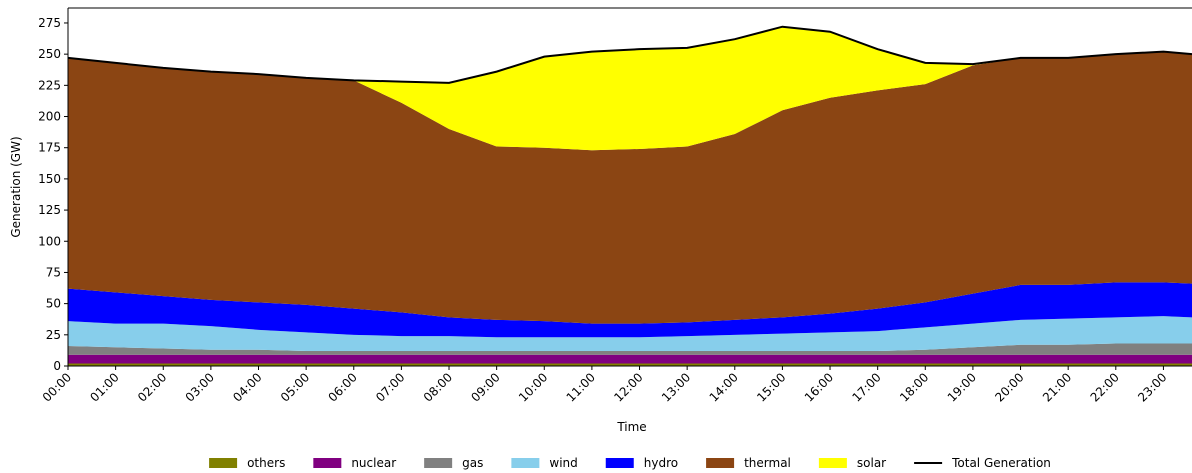  Describe the element at coordinates (295, 387) in the screenshot. I see `x-tick-label: 05:00` at that location.